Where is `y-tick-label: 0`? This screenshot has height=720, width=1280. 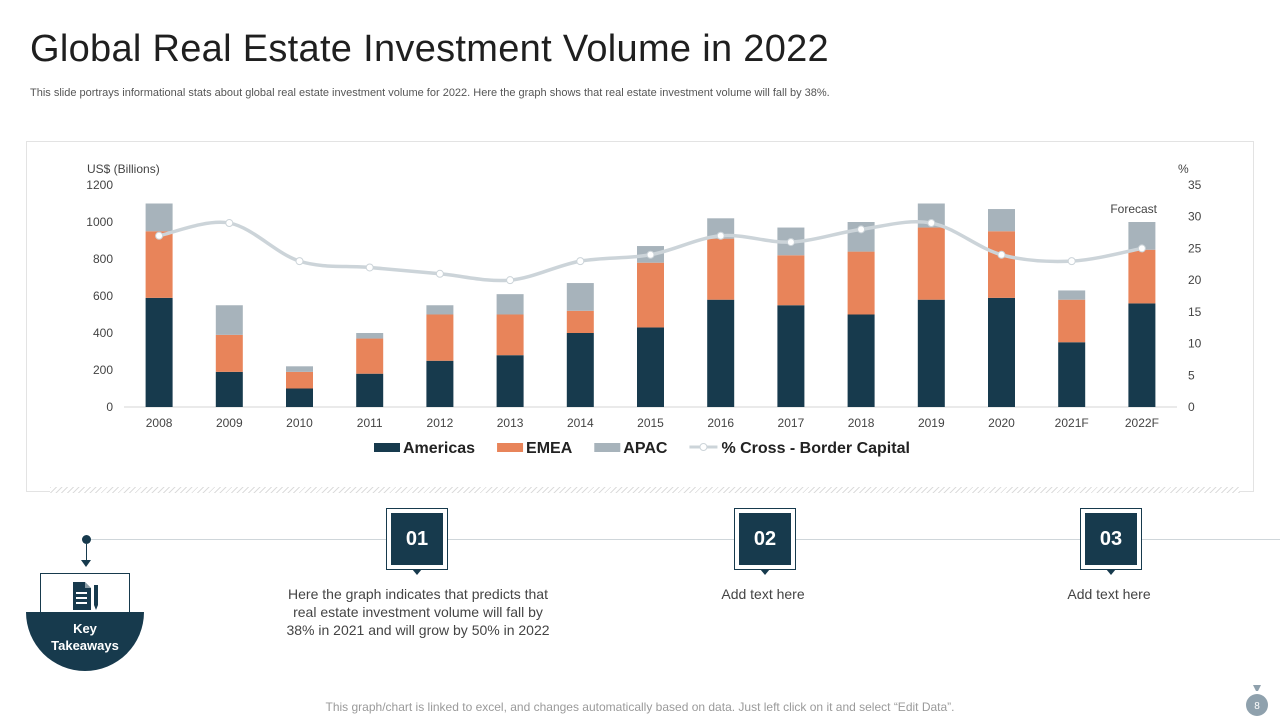
y-tick-label: 0 is located at coordinates (109, 407).